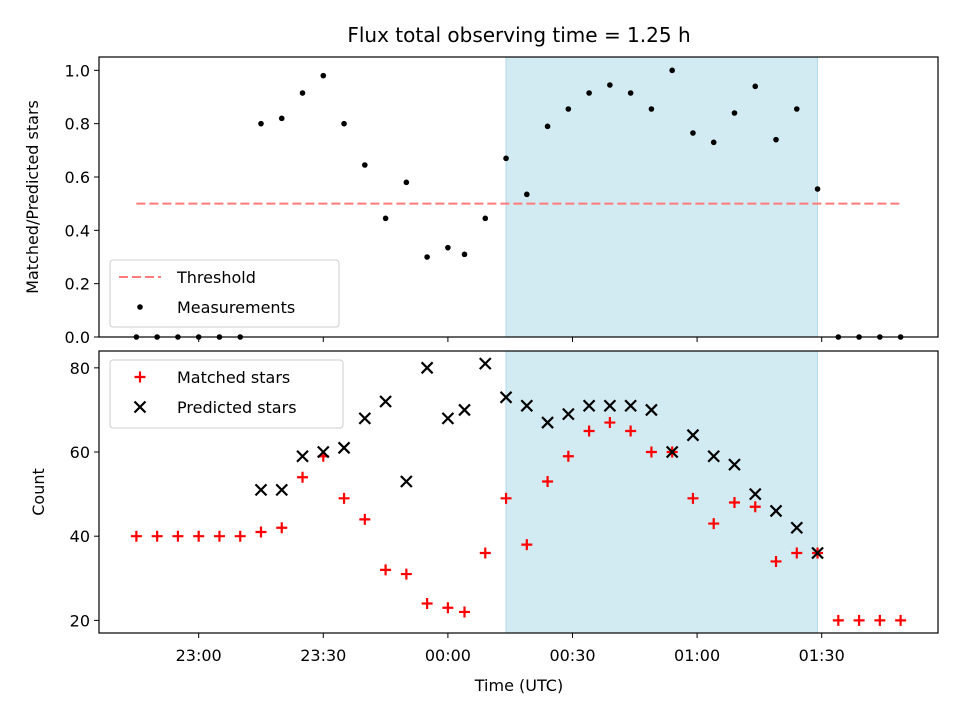 This screenshot has width=960, height=720. What do you see at coordinates (216, 277) in the screenshot?
I see `legend-label-threshold: Threshold` at bounding box center [216, 277].